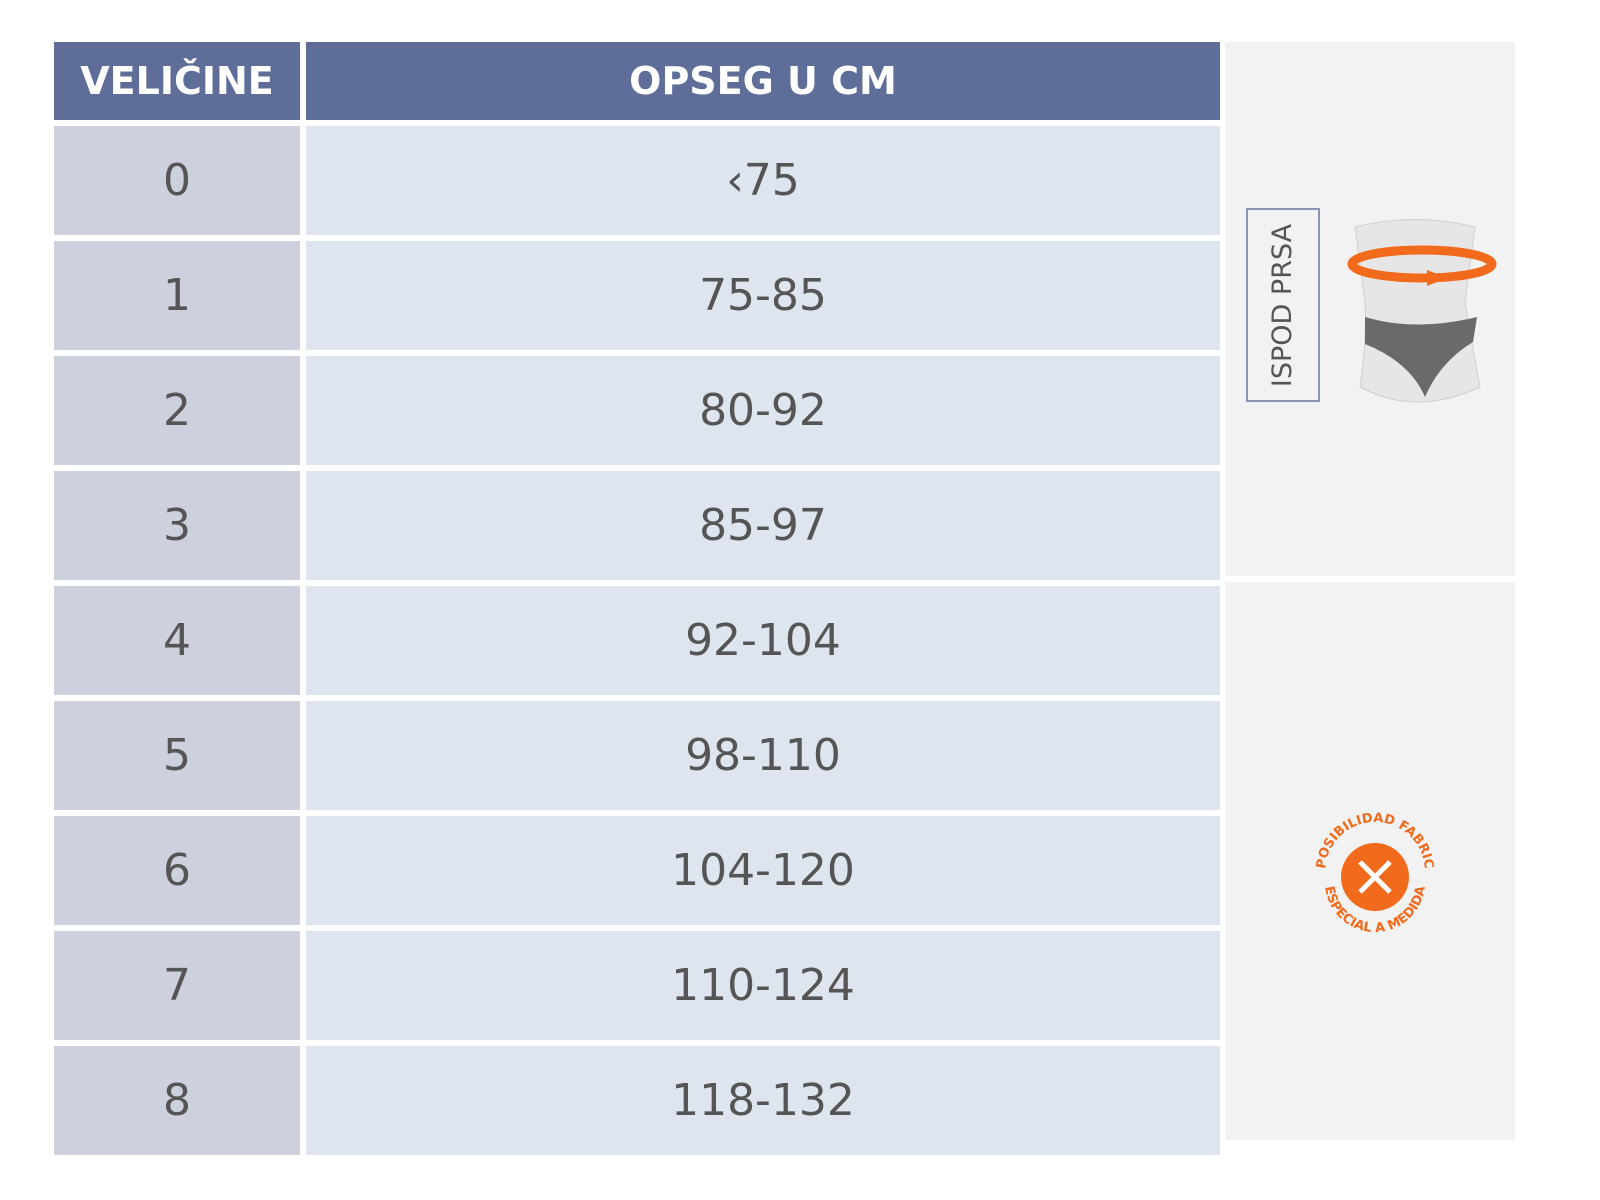  I want to click on range-cell: 75-85, so click(763, 295).